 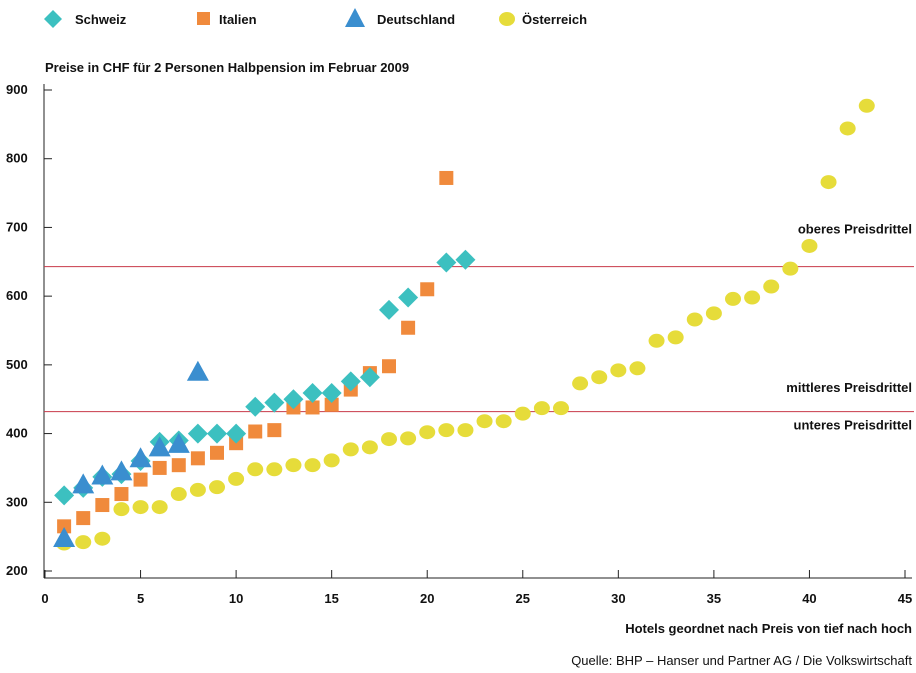 I want to click on price-third-label: oberes Preisdrittel, so click(x=855, y=228).